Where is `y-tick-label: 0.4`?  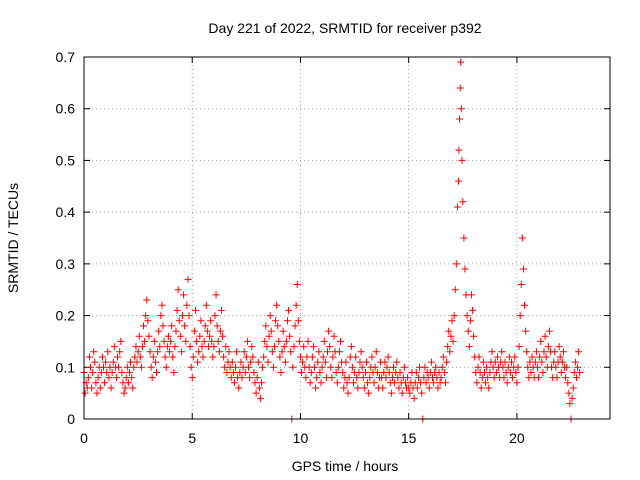 y-tick-label: 0.4 is located at coordinates (66, 212).